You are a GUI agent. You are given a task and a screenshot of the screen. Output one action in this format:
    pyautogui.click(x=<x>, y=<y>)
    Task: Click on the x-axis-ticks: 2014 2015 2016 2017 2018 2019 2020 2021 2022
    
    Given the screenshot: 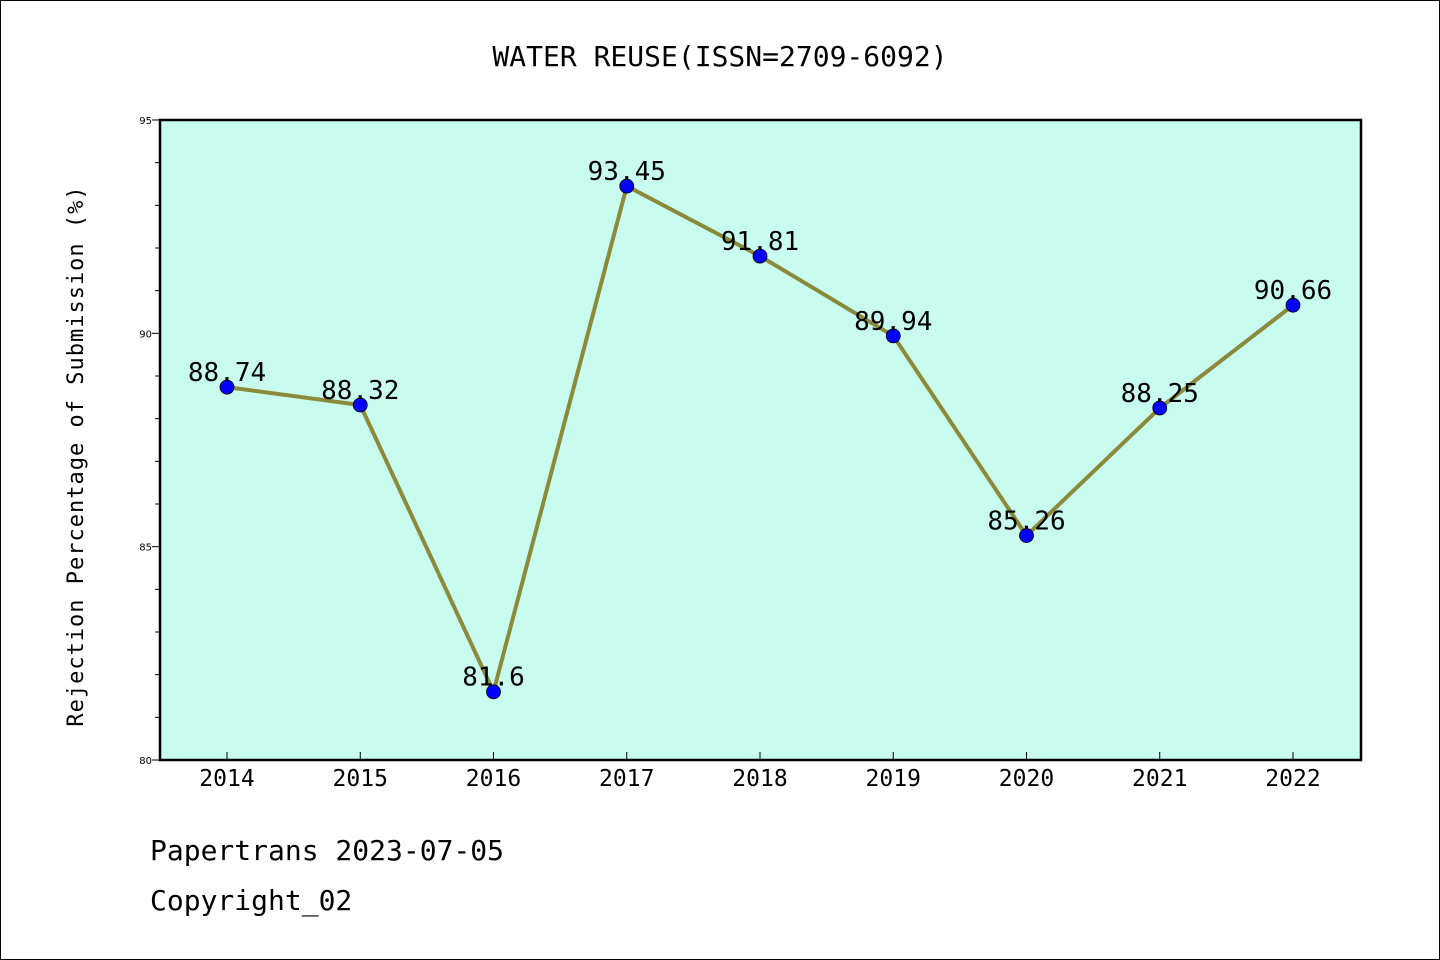 What is the action you would take?
    pyautogui.click(x=760, y=772)
    